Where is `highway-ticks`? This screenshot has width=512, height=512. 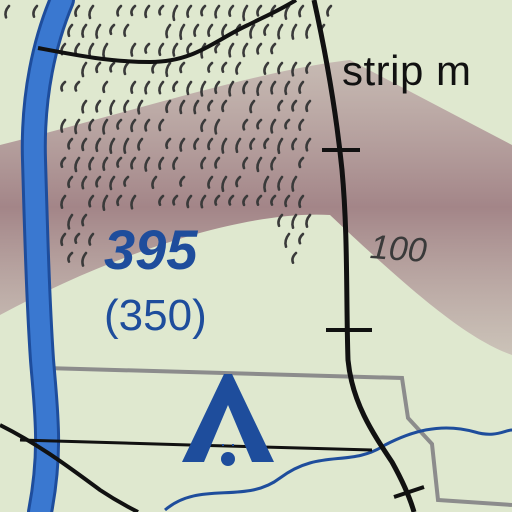
highway-ticks is located at coordinates (373, 323).